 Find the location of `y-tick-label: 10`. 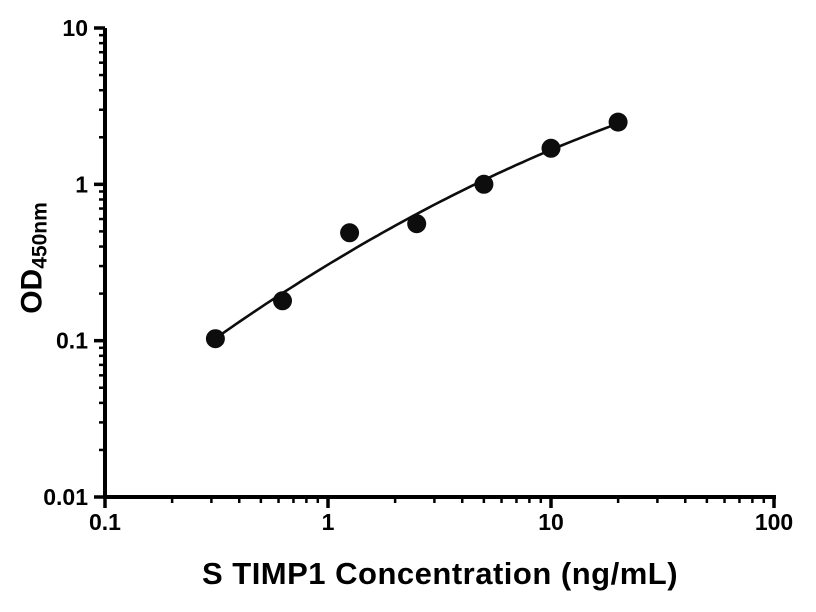

y-tick-label: 10 is located at coordinates (75, 28).